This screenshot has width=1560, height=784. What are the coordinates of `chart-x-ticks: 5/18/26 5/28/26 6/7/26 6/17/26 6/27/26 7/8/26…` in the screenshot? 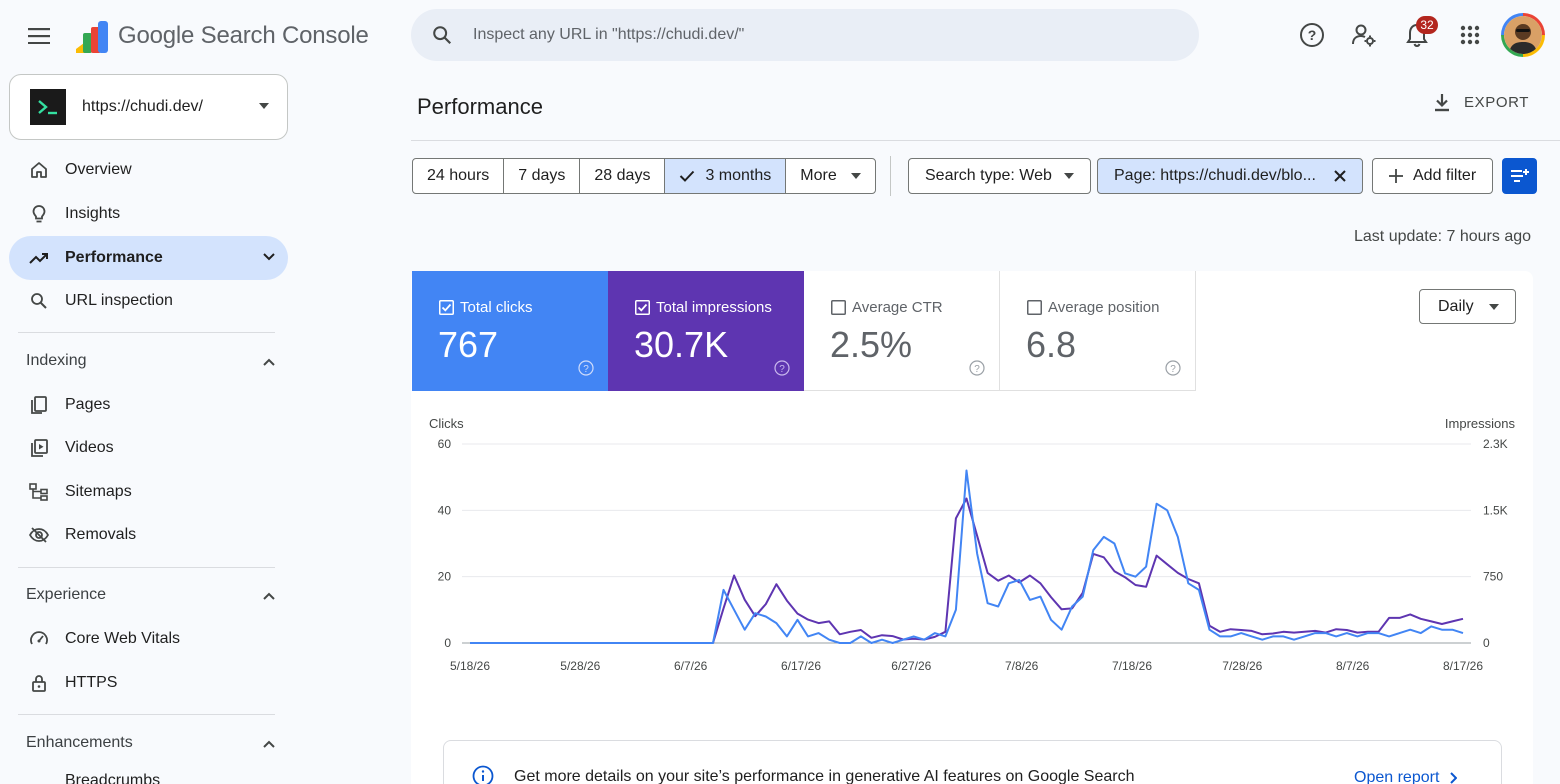 It's located at (966, 666).